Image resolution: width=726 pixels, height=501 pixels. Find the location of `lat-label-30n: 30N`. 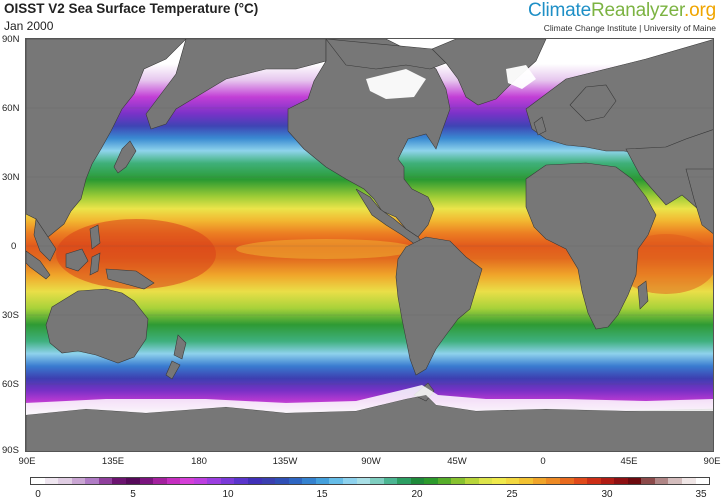

lat-label-30n: 30N is located at coordinates (11, 177).